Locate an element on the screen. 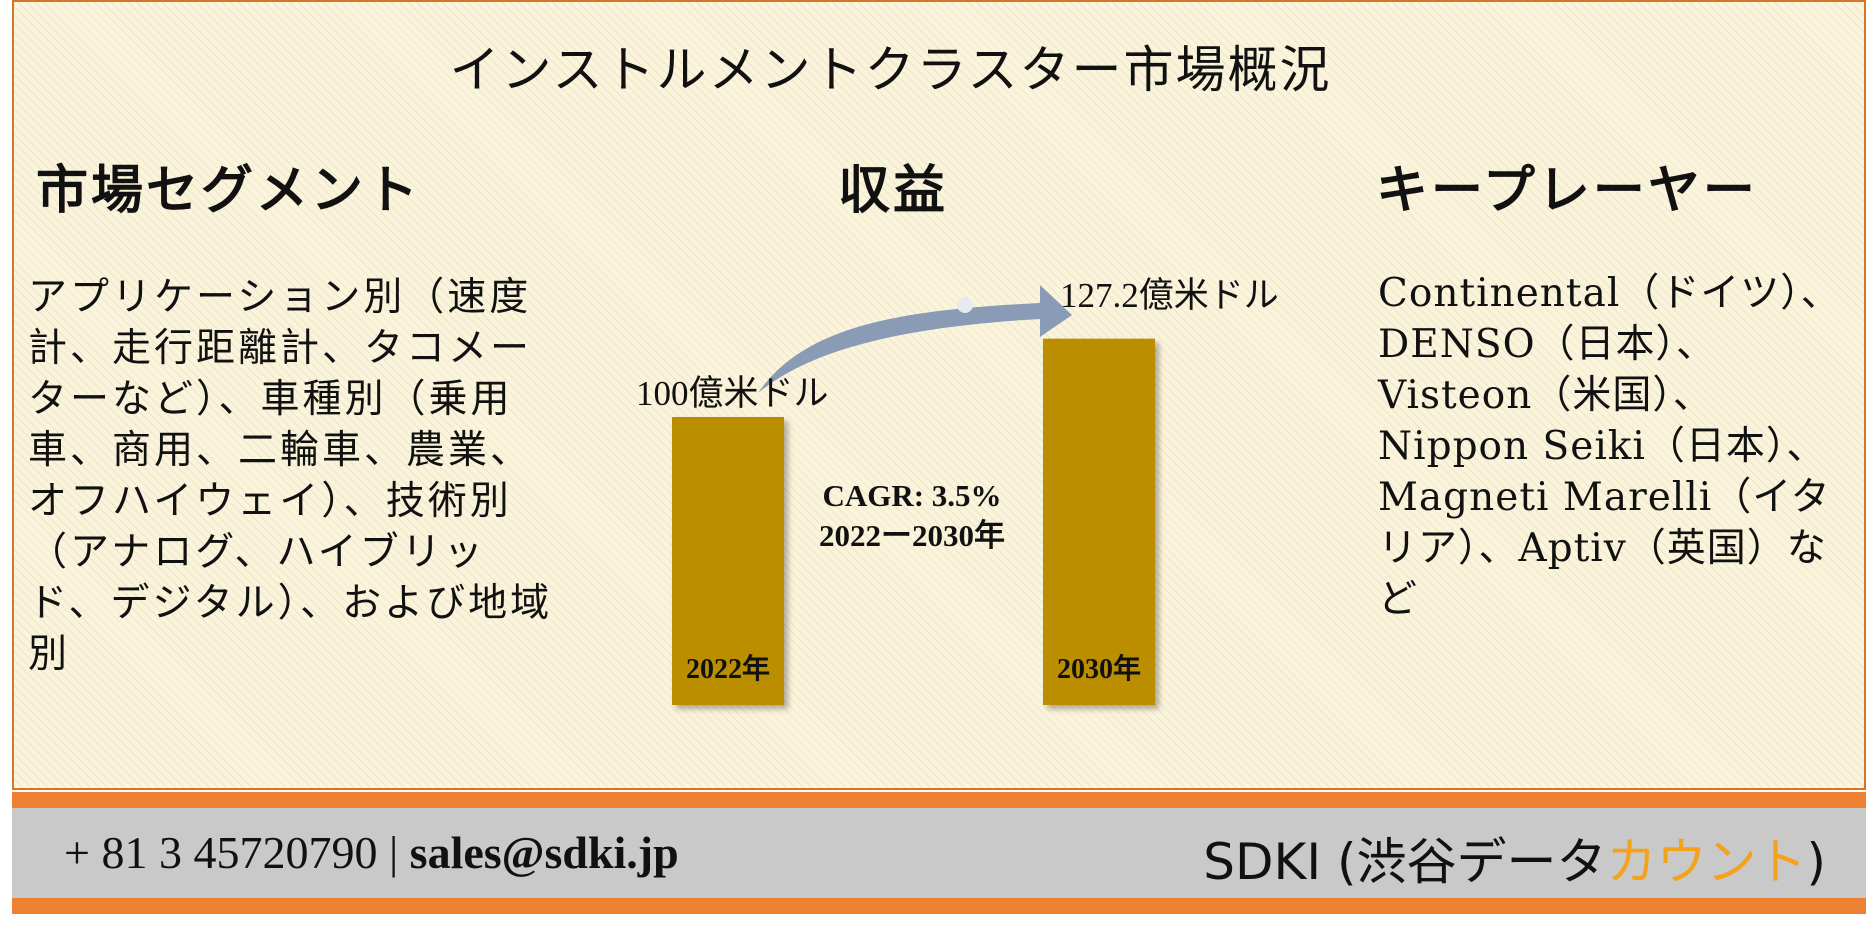  players-heading: キープレーヤー is located at coordinates (1567, 190).